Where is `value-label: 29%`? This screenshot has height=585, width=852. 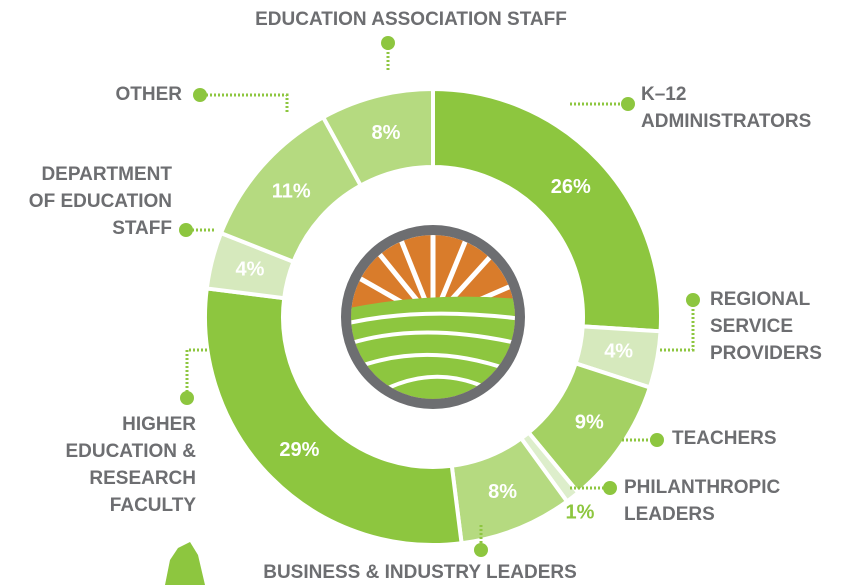 value-label: 29% is located at coordinates (299, 450).